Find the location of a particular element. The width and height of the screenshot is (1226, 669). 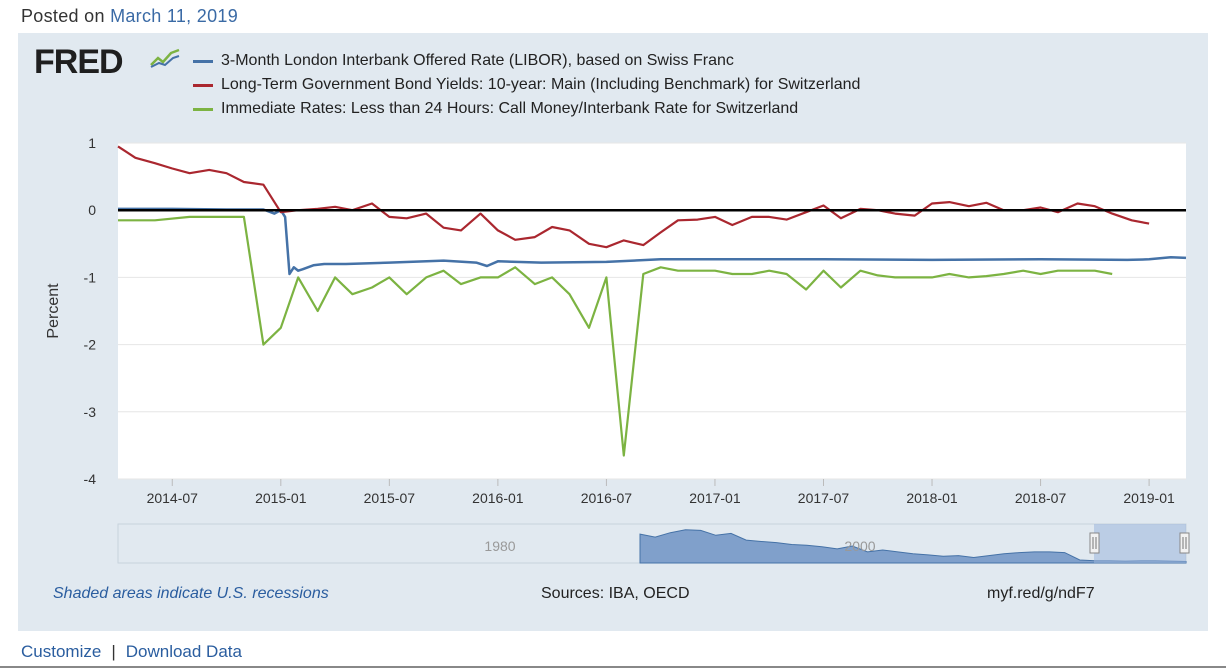

x-tick-label: 2019-01 is located at coordinates (1149, 498).